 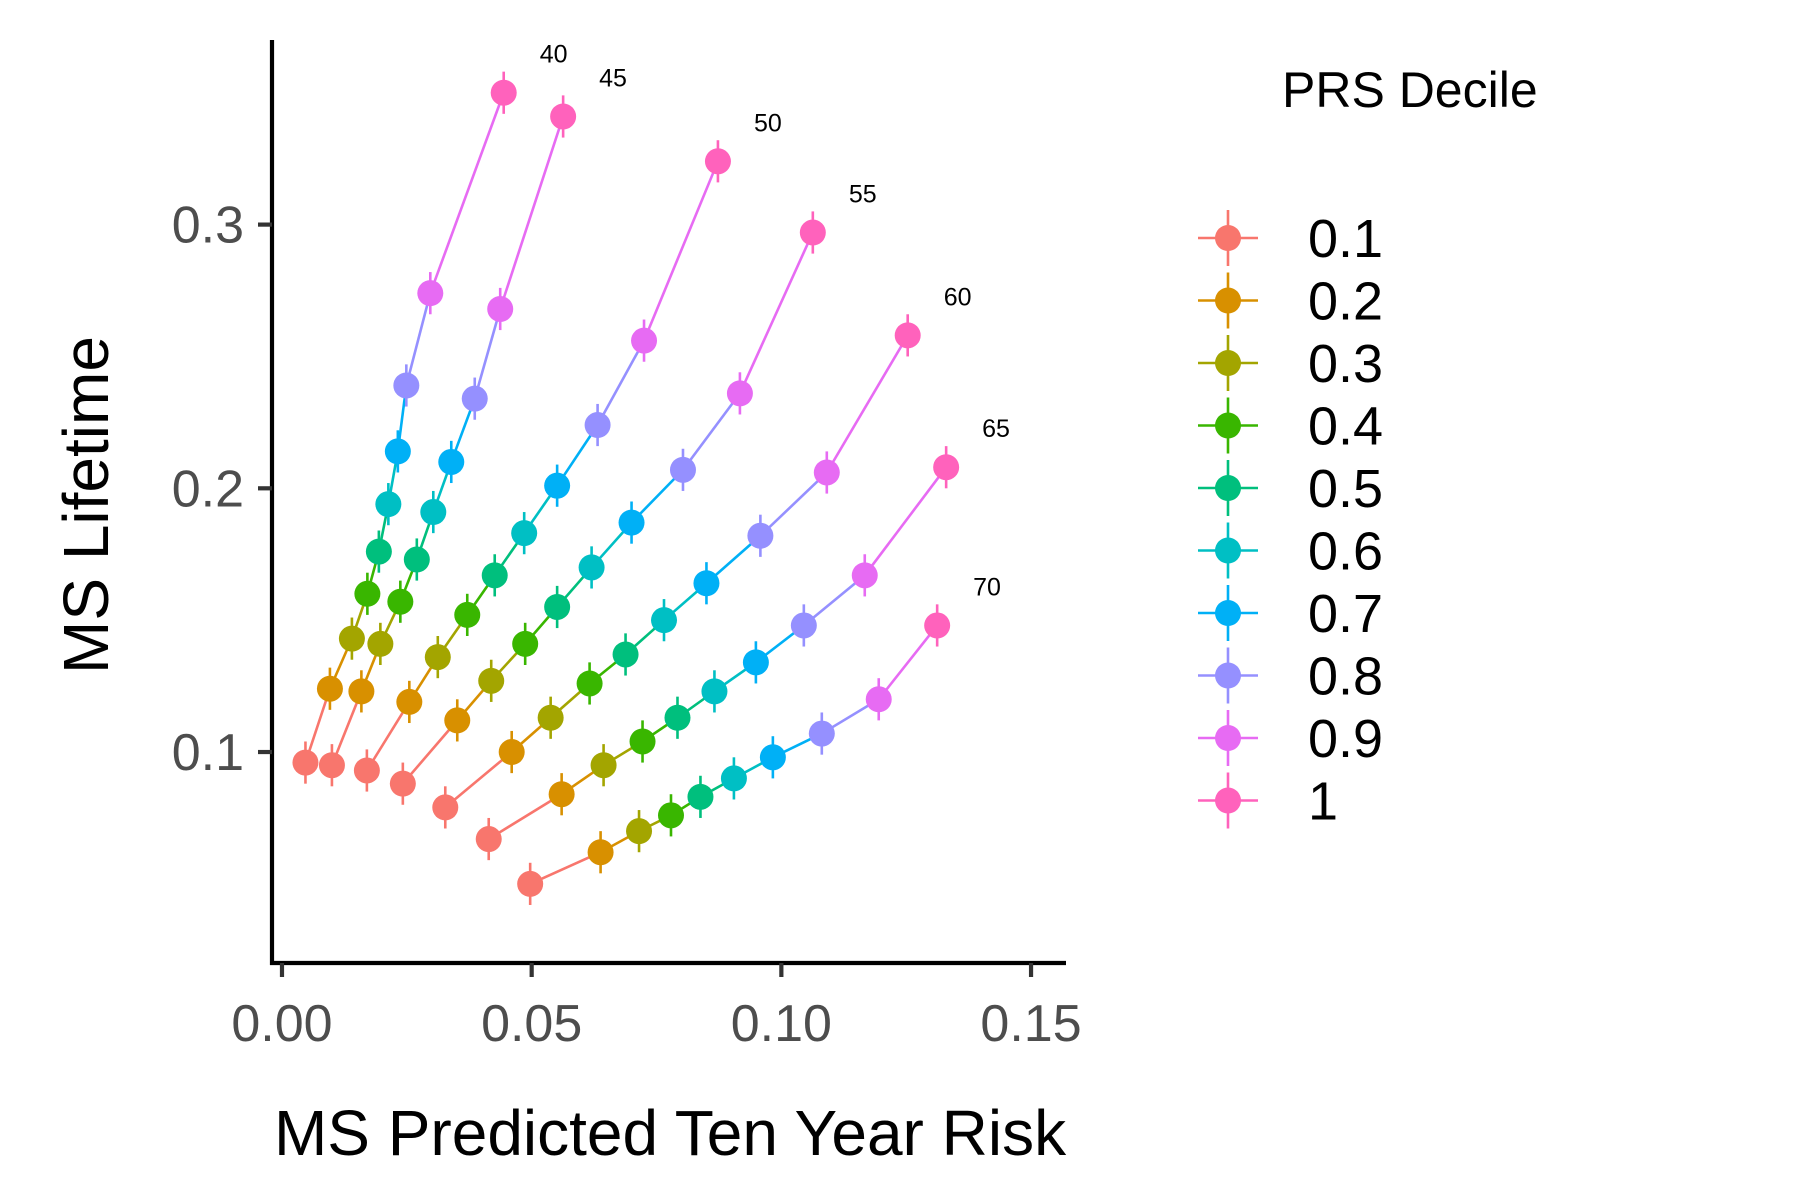 What do you see at coordinates (613, 78) in the screenshot?
I see `age-label: 45` at bounding box center [613, 78].